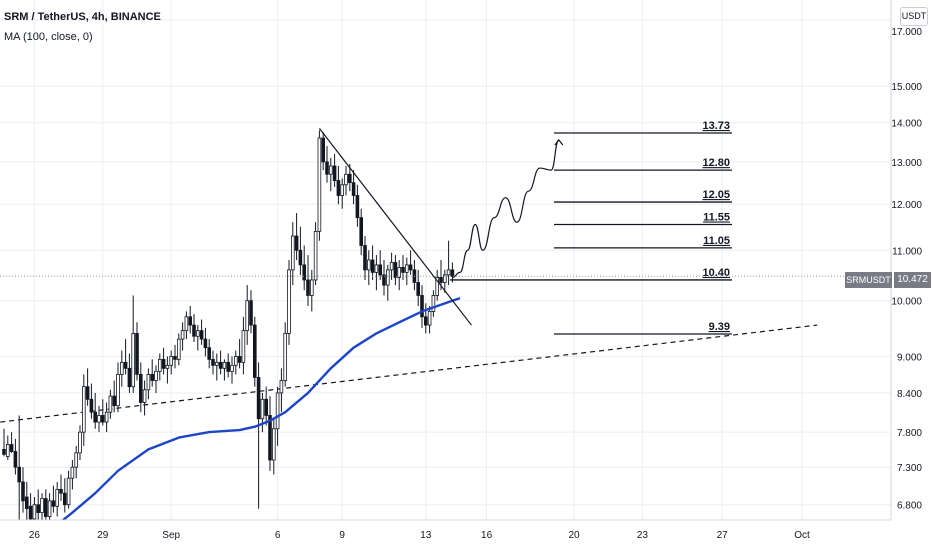 The width and height of the screenshot is (932, 550). I want to click on time-axis: 26 29 Sep 6 9 13 16 20 23 27 Oct, so click(445, 534).